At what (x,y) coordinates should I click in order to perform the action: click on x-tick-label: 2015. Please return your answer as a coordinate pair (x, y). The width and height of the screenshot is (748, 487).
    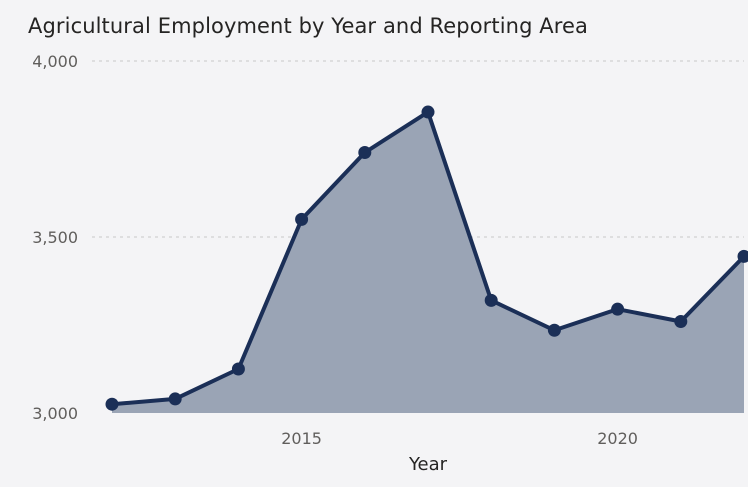
    Looking at the image, I should click on (301, 438).